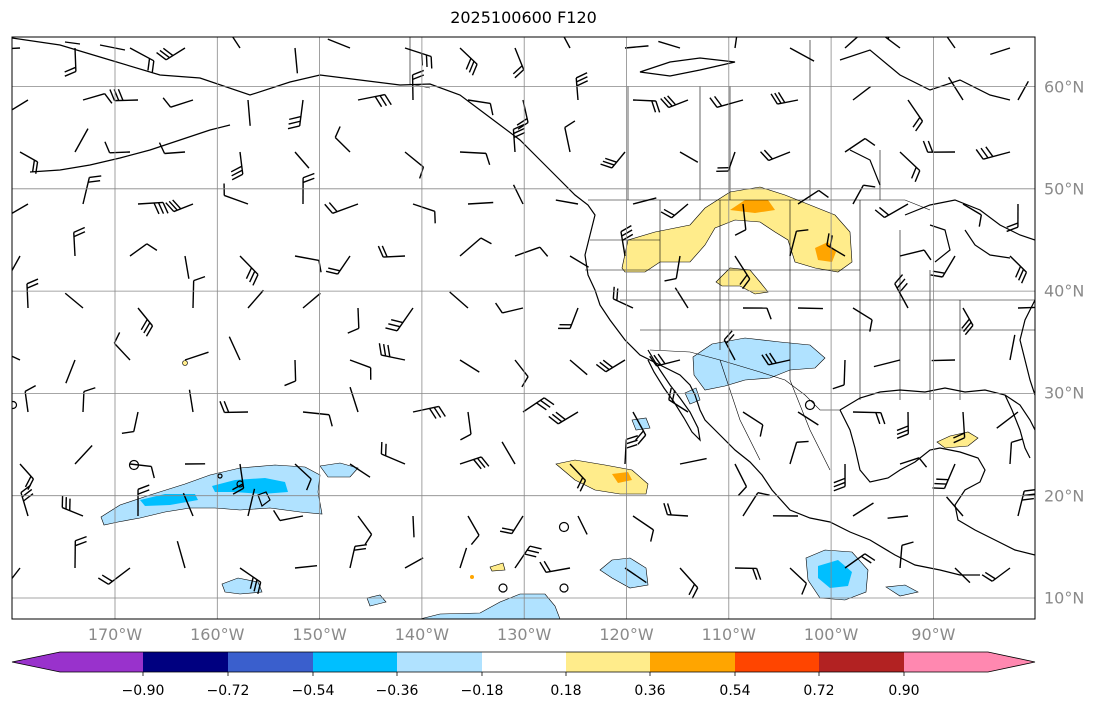  What do you see at coordinates (641, 424) in the screenshot?
I see `anomaly-fill-small` at bounding box center [641, 424].